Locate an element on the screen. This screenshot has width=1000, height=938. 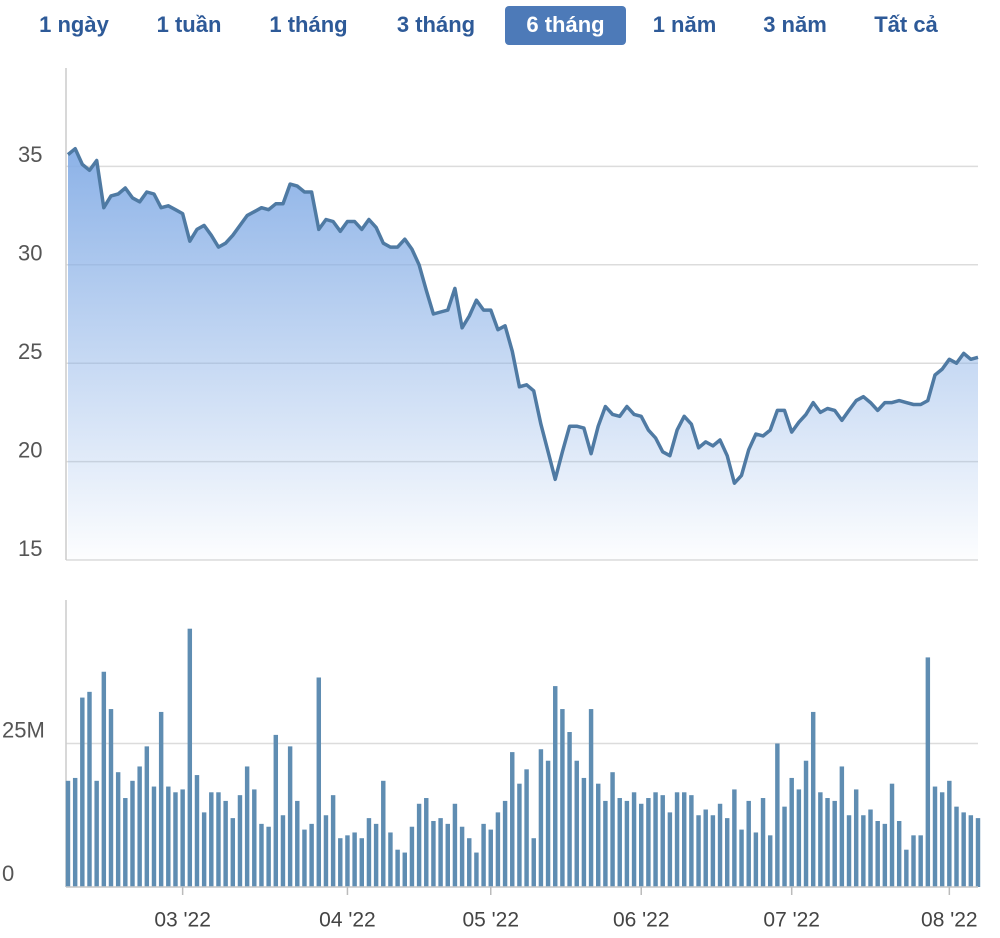
y-tick-label: 30 is located at coordinates (30, 253).